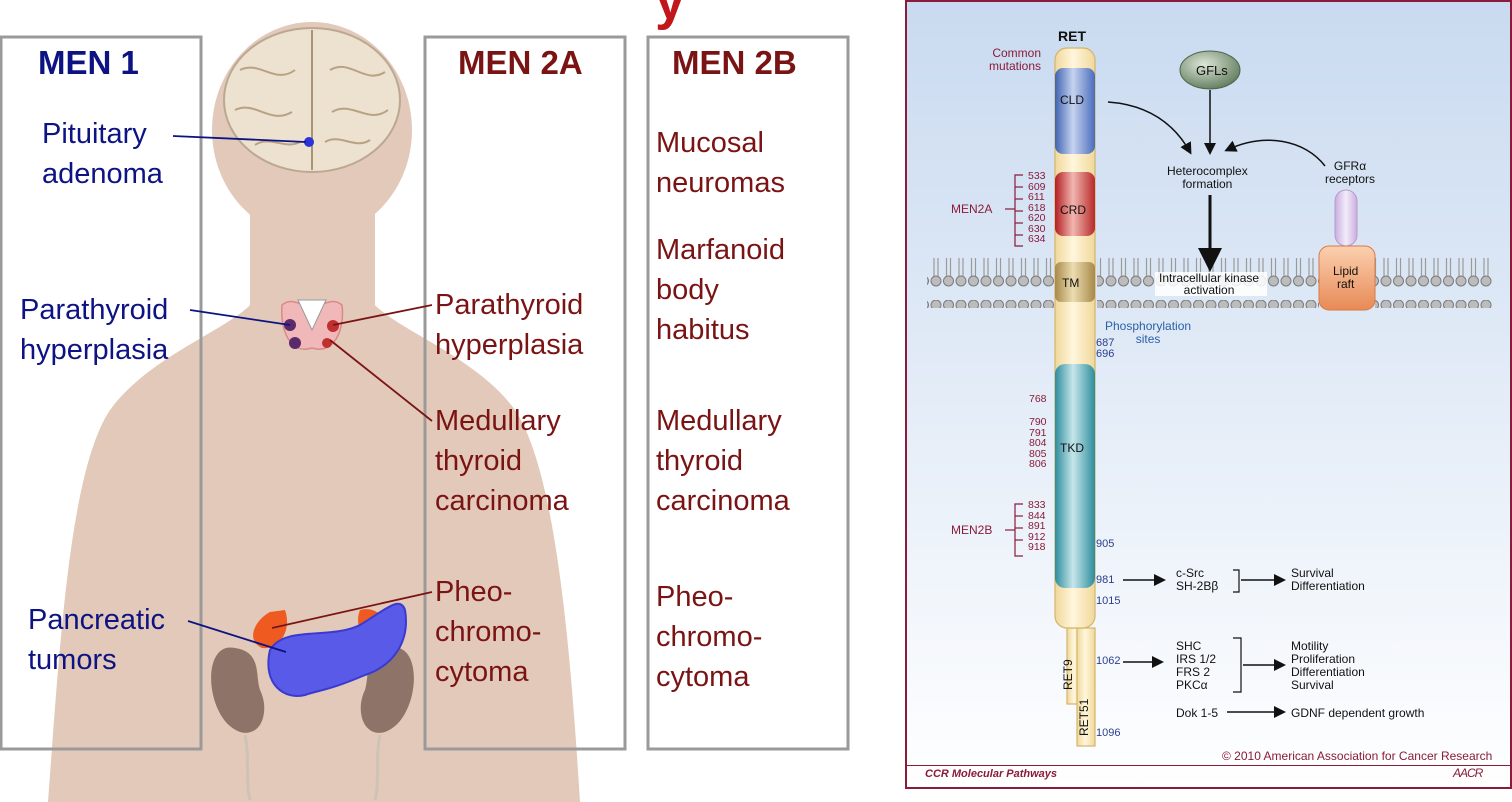 Image resolution: width=1512 pixels, height=802 pixels. Describe the element at coordinates (1073, 210) in the screenshot. I see `crd-label: CRD` at that location.